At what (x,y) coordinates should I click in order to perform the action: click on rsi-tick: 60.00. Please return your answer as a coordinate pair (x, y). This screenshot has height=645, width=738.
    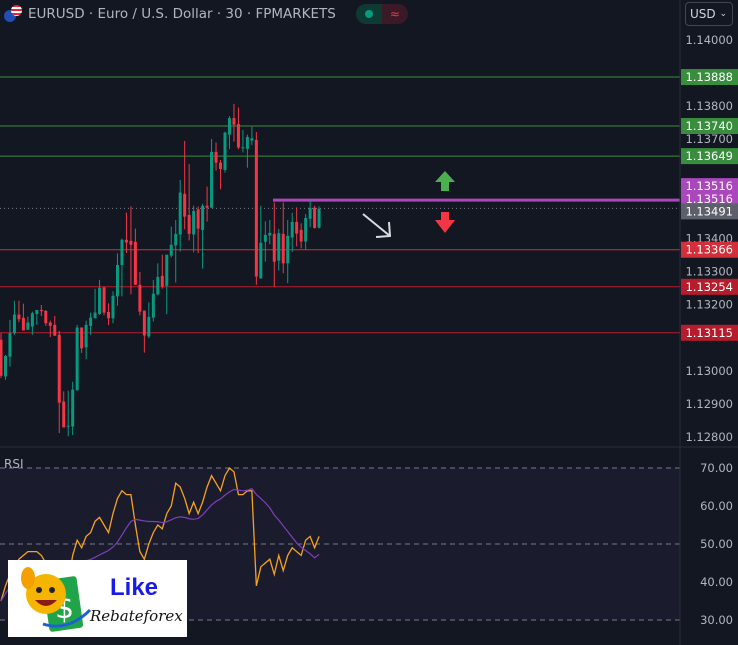
    Looking at the image, I should click on (716, 506).